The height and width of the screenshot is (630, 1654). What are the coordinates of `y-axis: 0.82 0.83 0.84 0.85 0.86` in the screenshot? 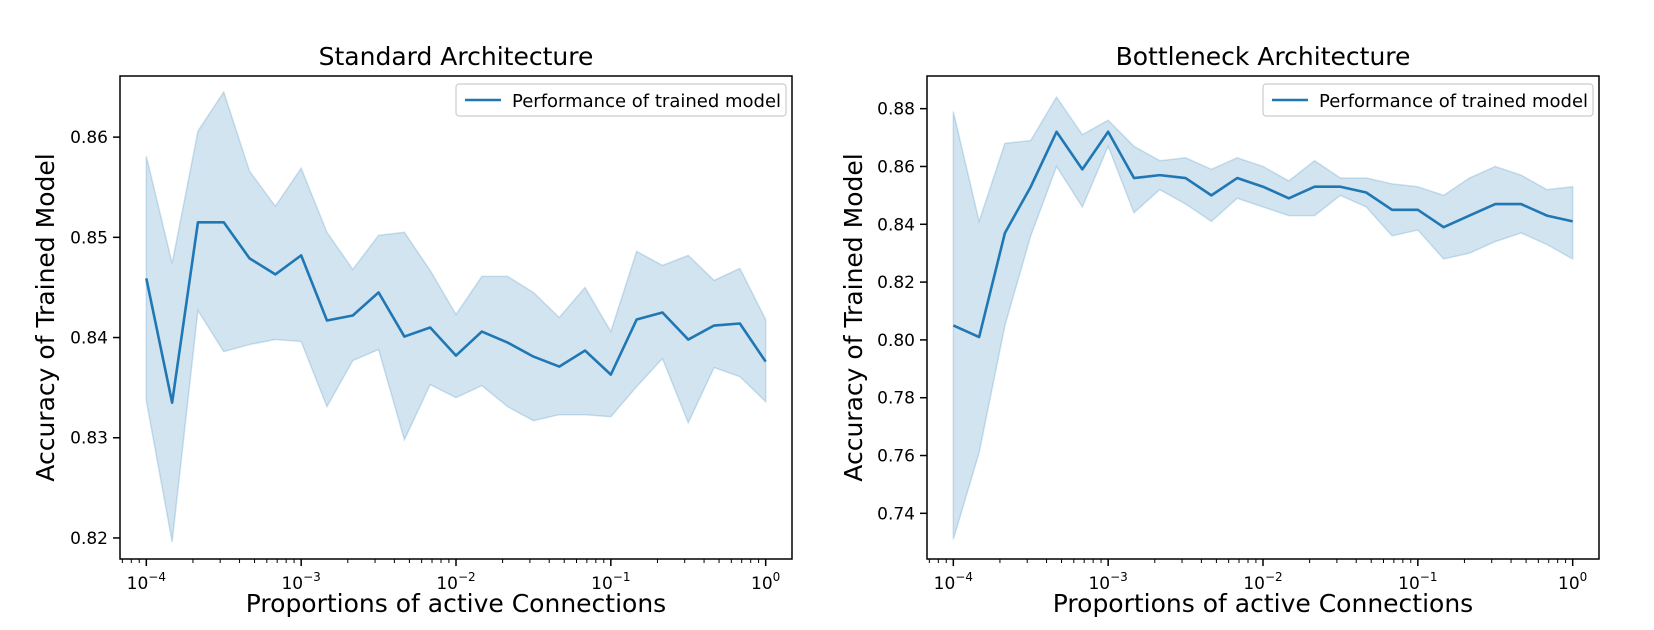 It's located at (95, 338).